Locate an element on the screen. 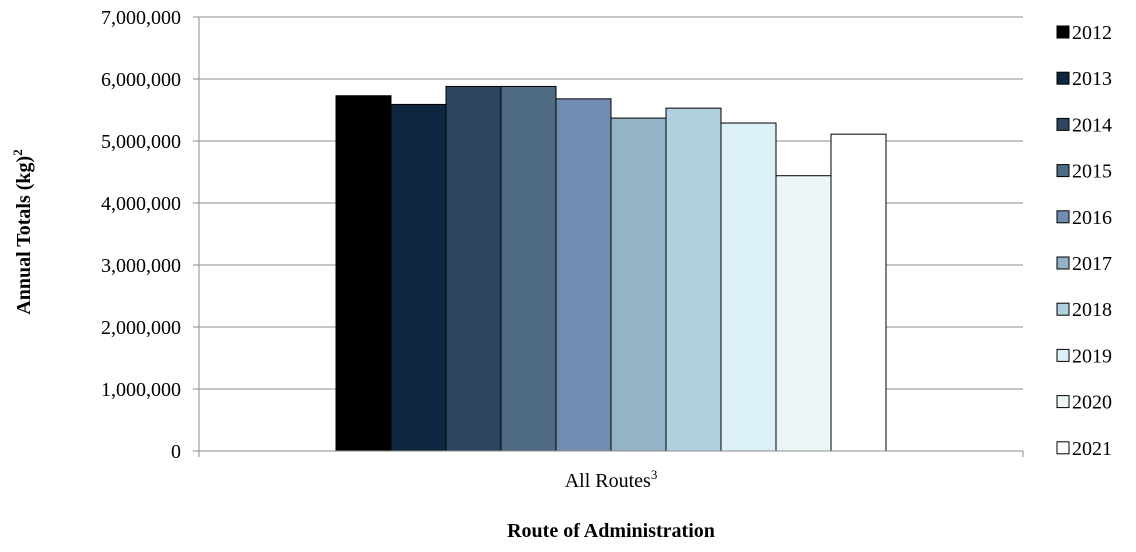  bar-2021 is located at coordinates (858, 292).